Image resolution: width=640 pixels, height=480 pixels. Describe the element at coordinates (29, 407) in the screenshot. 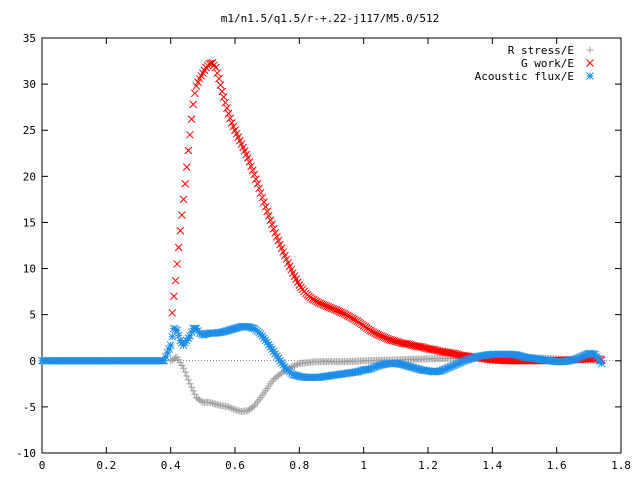

I see `y-tick-label: -5` at that location.